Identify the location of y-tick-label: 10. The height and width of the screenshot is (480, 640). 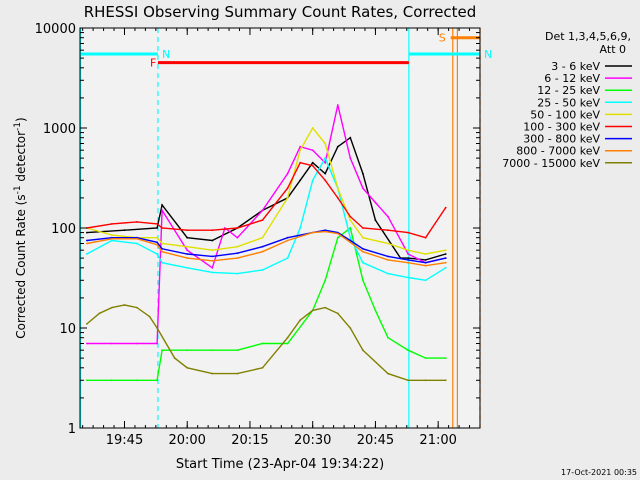
(67, 329).